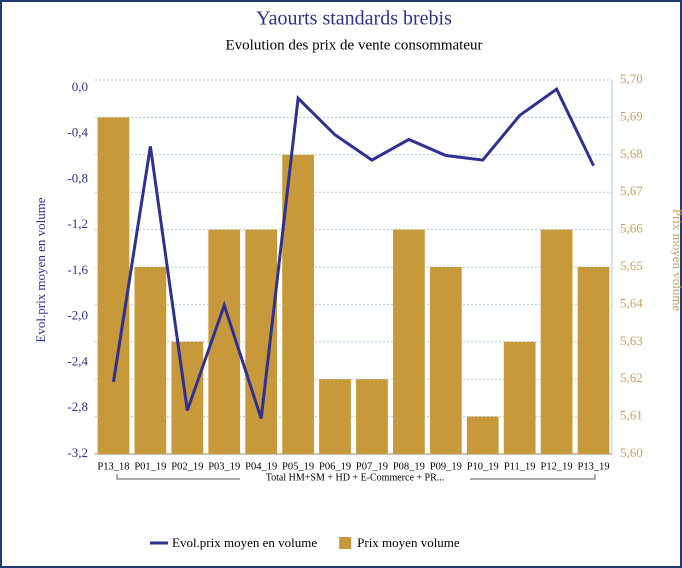 This screenshot has width=682, height=568. What do you see at coordinates (298, 466) in the screenshot?
I see `x-tick-label: P05_19` at bounding box center [298, 466].